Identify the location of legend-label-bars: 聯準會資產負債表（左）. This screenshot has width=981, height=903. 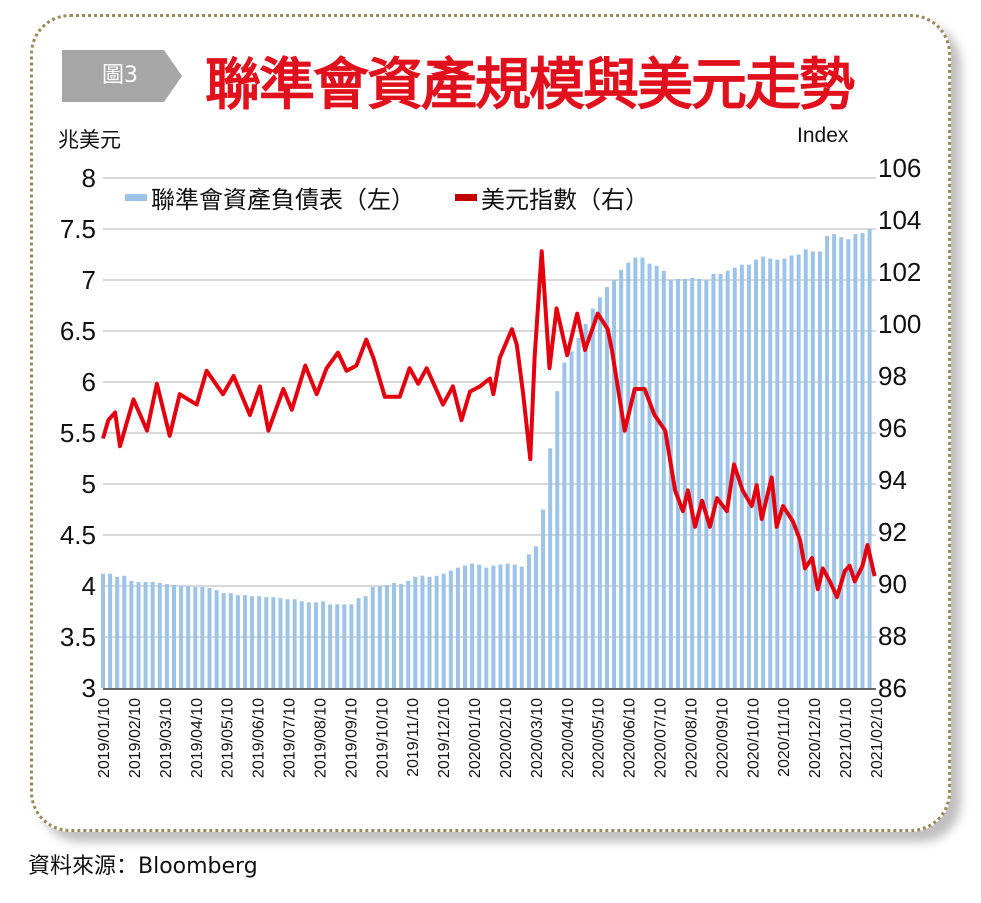
(283, 200).